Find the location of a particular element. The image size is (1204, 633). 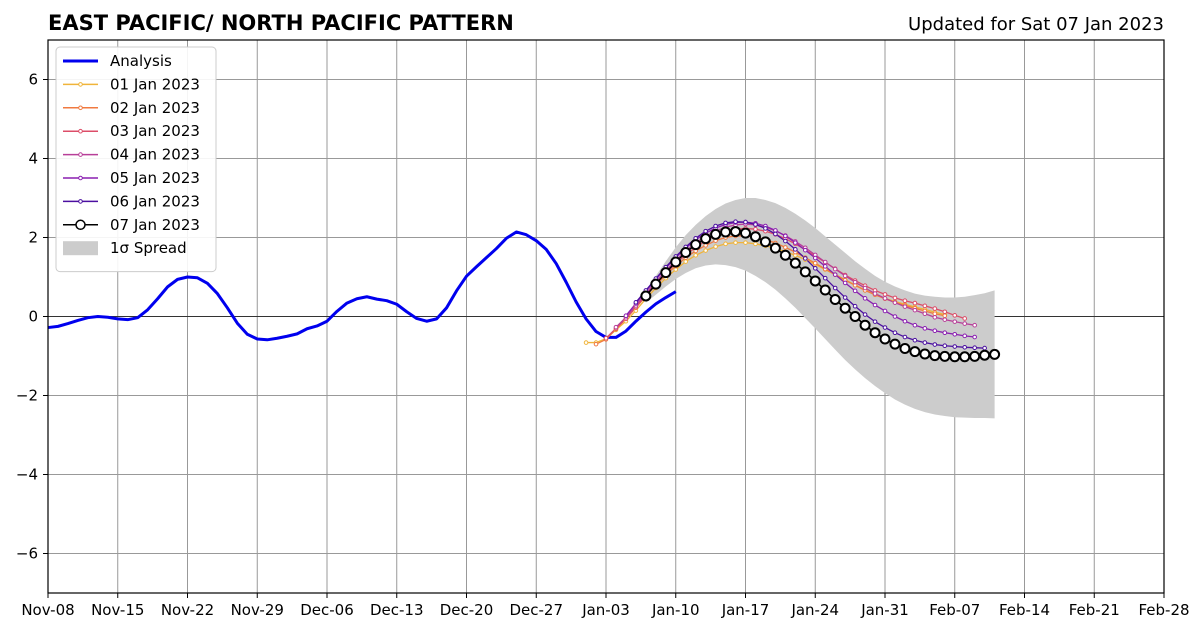

x-tick-label: Nov-29 is located at coordinates (257, 610).